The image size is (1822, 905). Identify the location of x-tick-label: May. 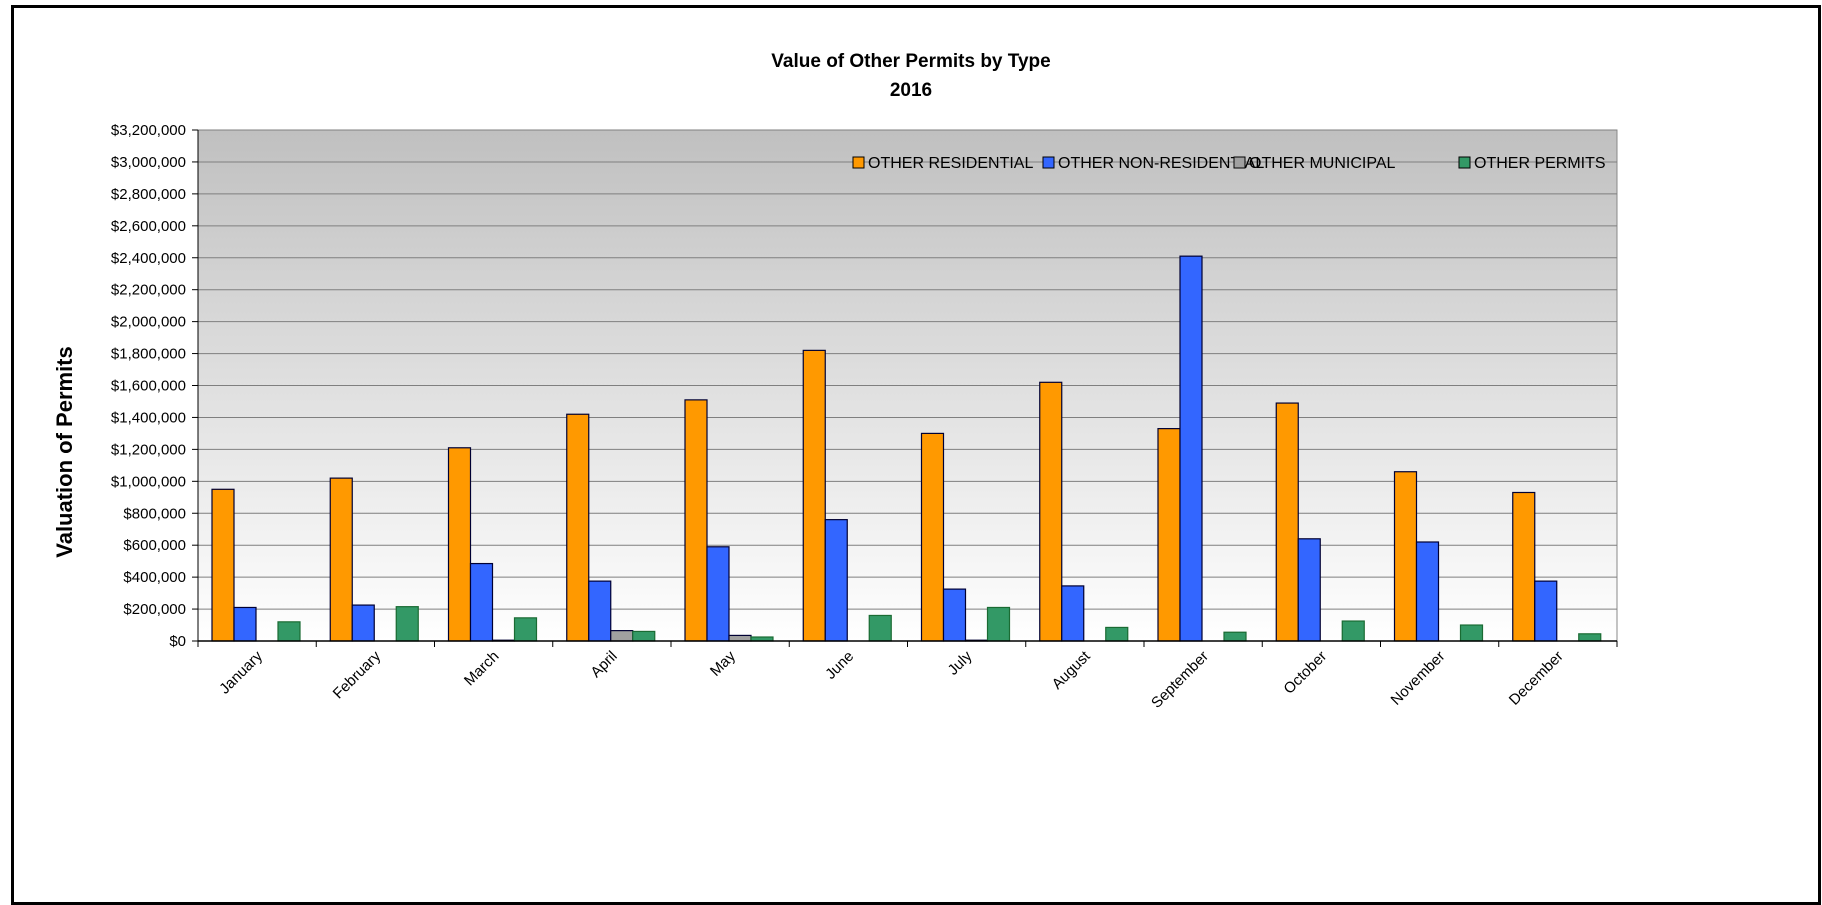
(723, 663).